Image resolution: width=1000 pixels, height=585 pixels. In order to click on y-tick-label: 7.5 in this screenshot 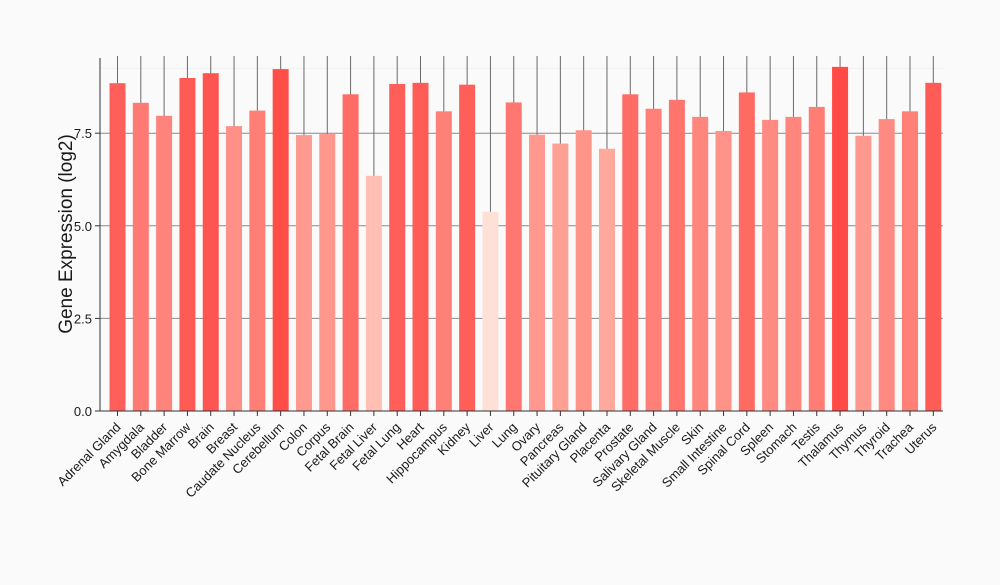, I will do `click(83, 133)`.